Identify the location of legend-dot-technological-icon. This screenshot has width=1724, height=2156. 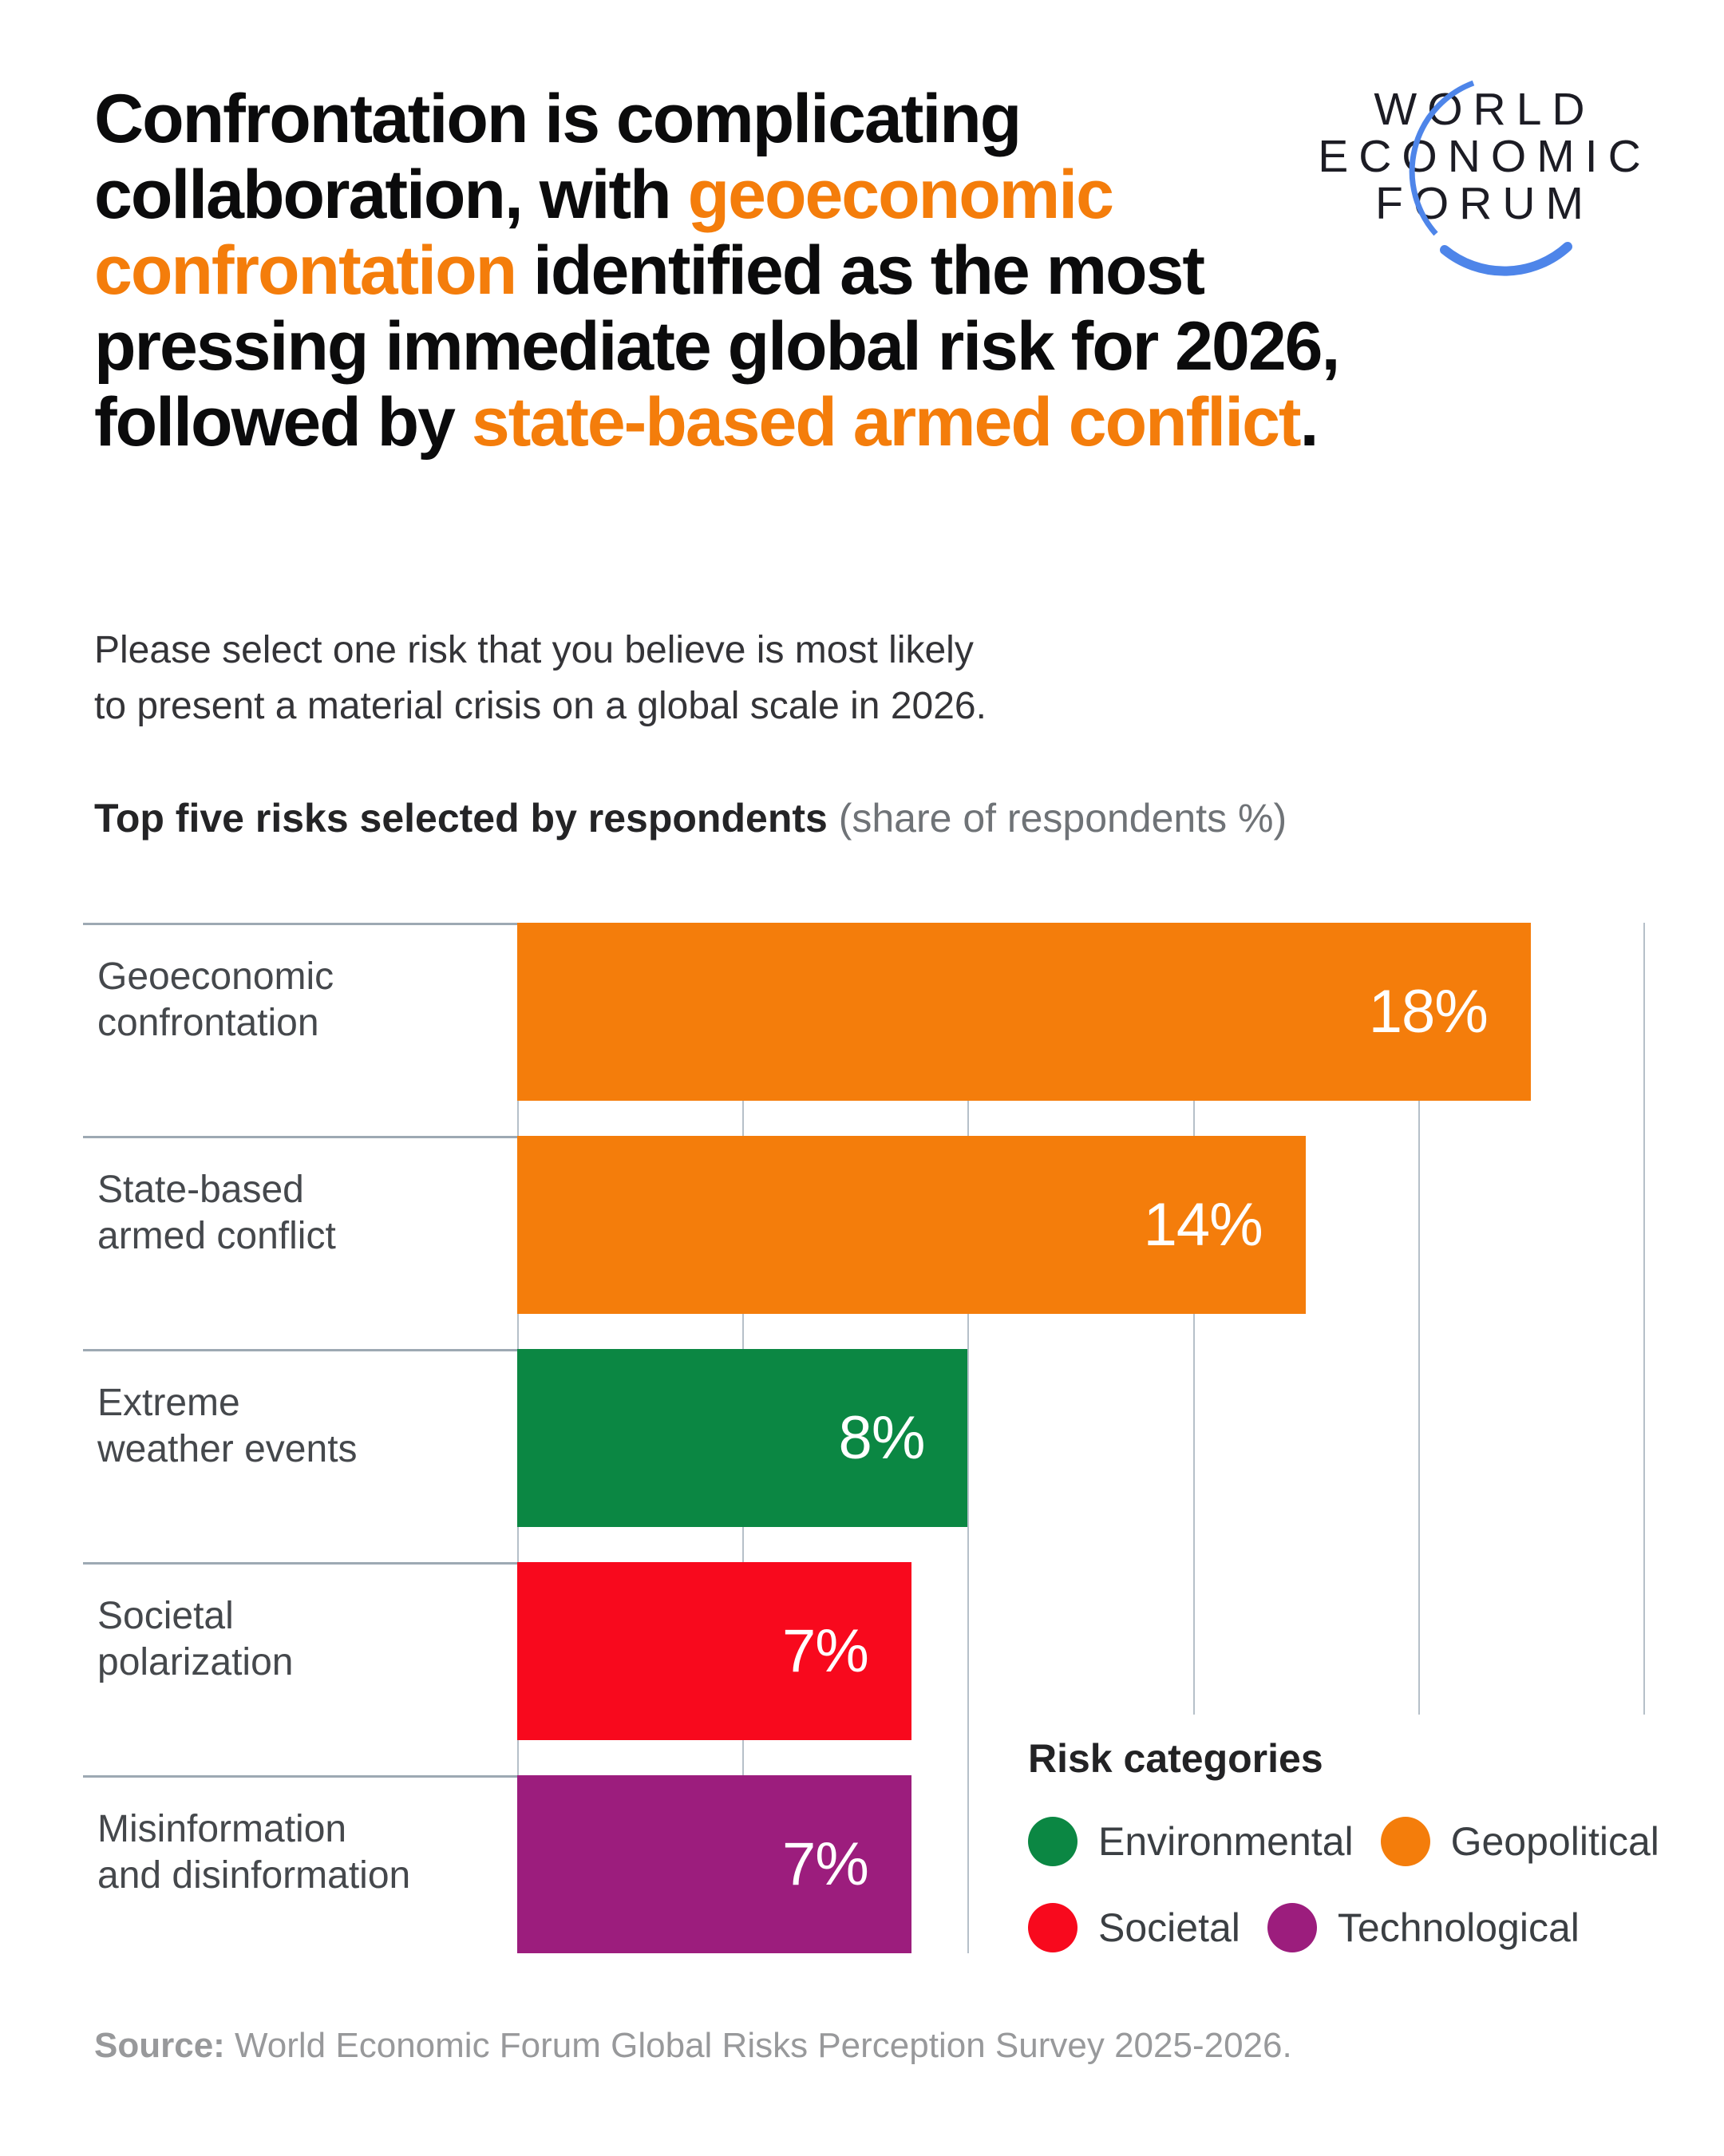
(1292, 1928).